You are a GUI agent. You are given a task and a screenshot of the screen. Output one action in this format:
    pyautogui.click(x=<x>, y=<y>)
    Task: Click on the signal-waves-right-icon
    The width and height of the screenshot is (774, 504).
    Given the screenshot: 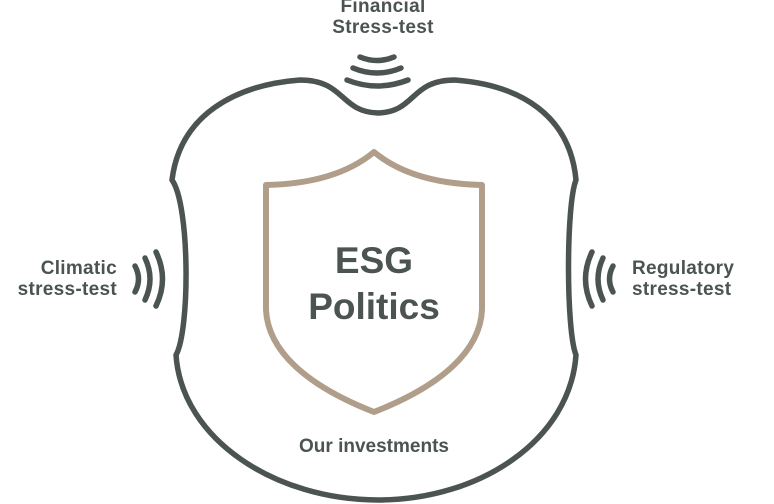 What is the action you would take?
    pyautogui.click(x=149, y=279)
    